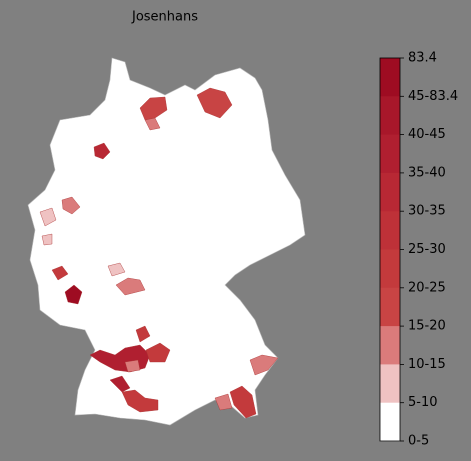 This screenshot has width=471, height=461. Describe the element at coordinates (418, 441) in the screenshot. I see `colorbar-label: 0-5` at that location.